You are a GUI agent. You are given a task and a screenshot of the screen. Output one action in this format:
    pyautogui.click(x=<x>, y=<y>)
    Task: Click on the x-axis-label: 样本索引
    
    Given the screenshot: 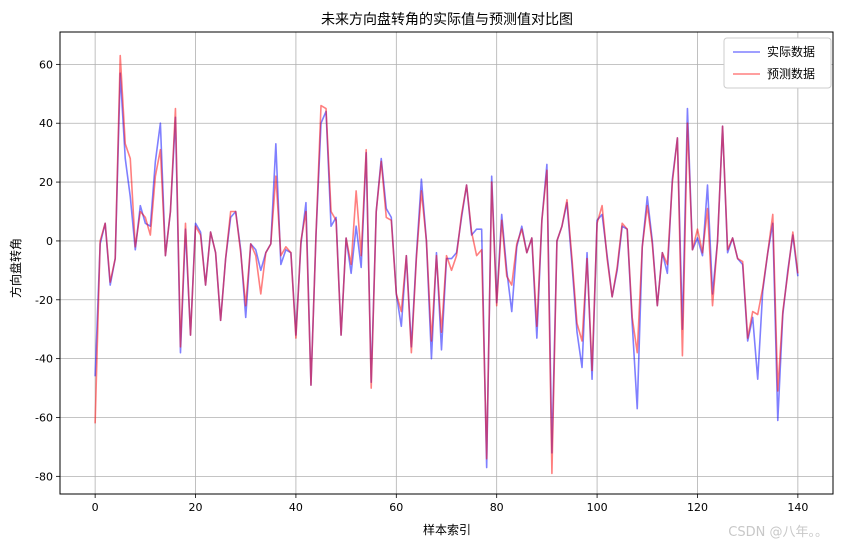 What is the action you would take?
    pyautogui.click(x=447, y=529)
    